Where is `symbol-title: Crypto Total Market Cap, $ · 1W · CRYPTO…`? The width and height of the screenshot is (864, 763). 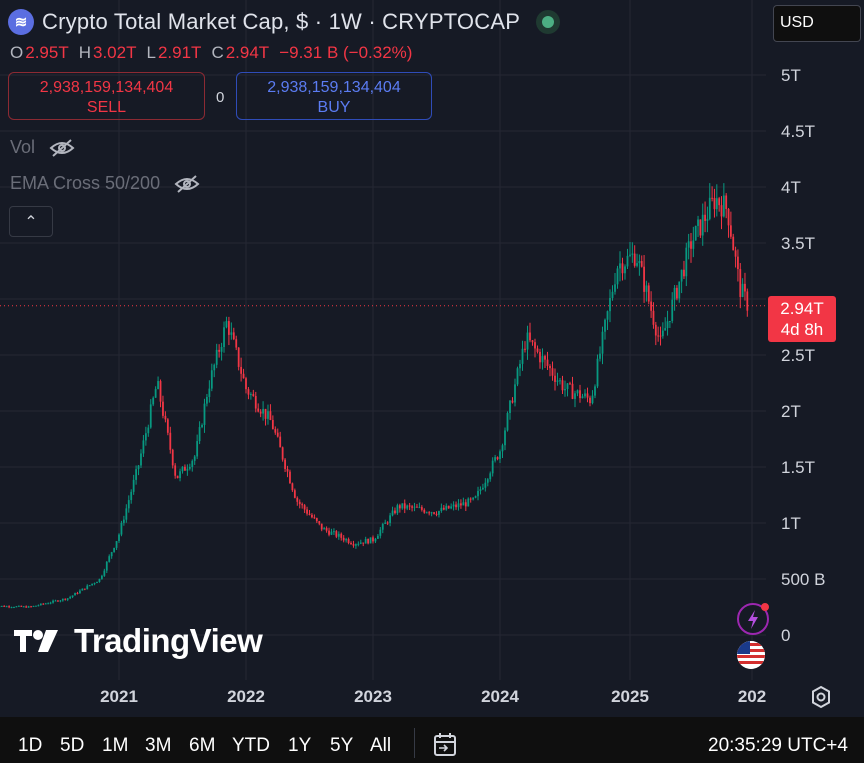
symbol-title: Crypto Total Market Cap, $ · 1W · CRYPTO… is located at coordinates (281, 21).